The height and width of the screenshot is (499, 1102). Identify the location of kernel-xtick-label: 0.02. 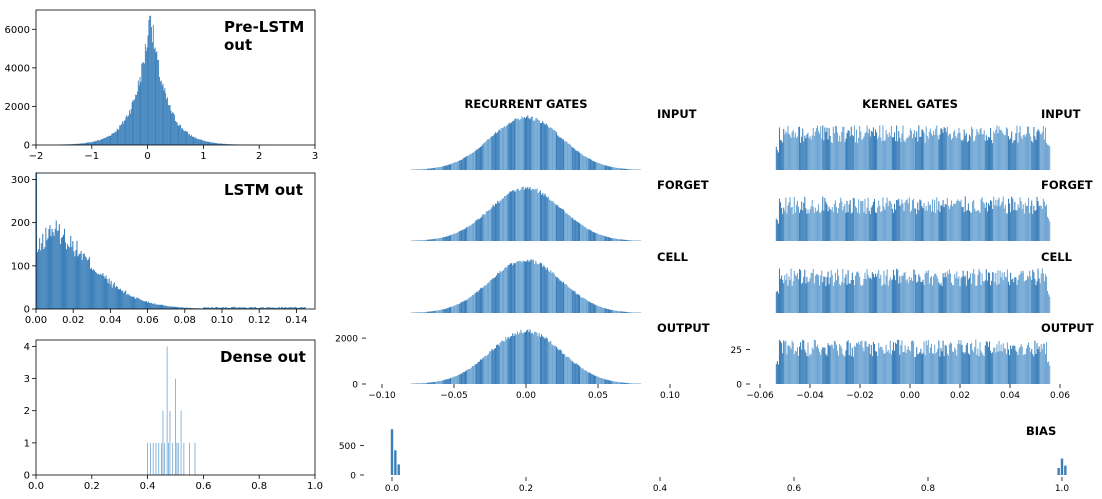
(960, 396).